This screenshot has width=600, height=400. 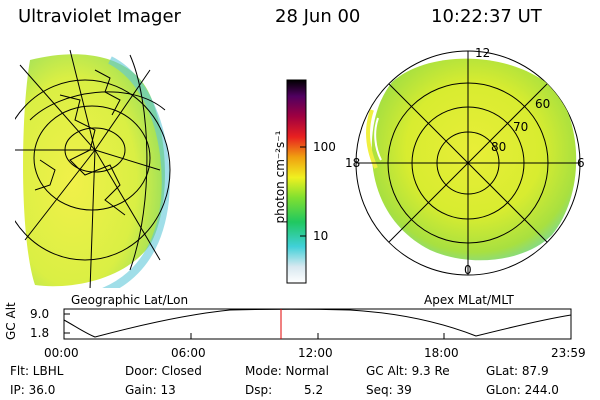 I want to click on mlt-meridian, so click(x=468, y=163).